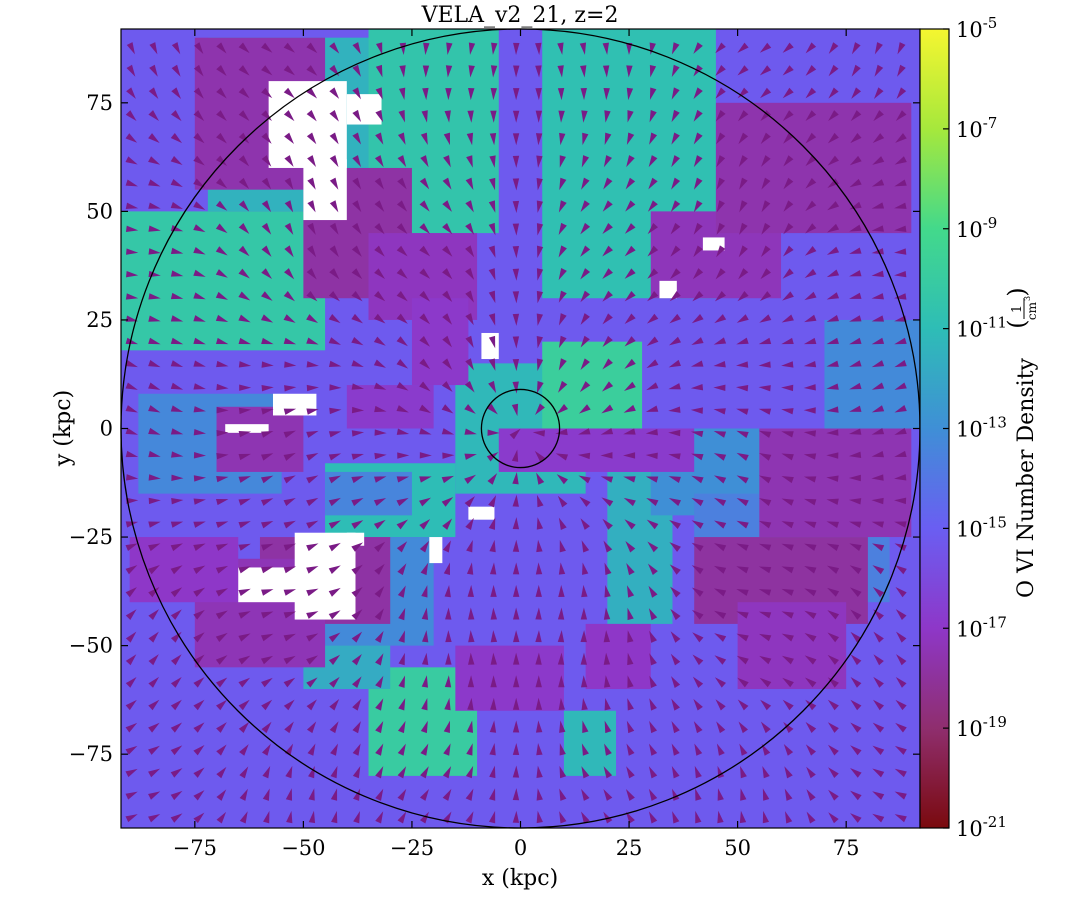 This screenshot has height=919, width=1085. Describe the element at coordinates (390, 407) in the screenshot. I see `density-region` at that location.